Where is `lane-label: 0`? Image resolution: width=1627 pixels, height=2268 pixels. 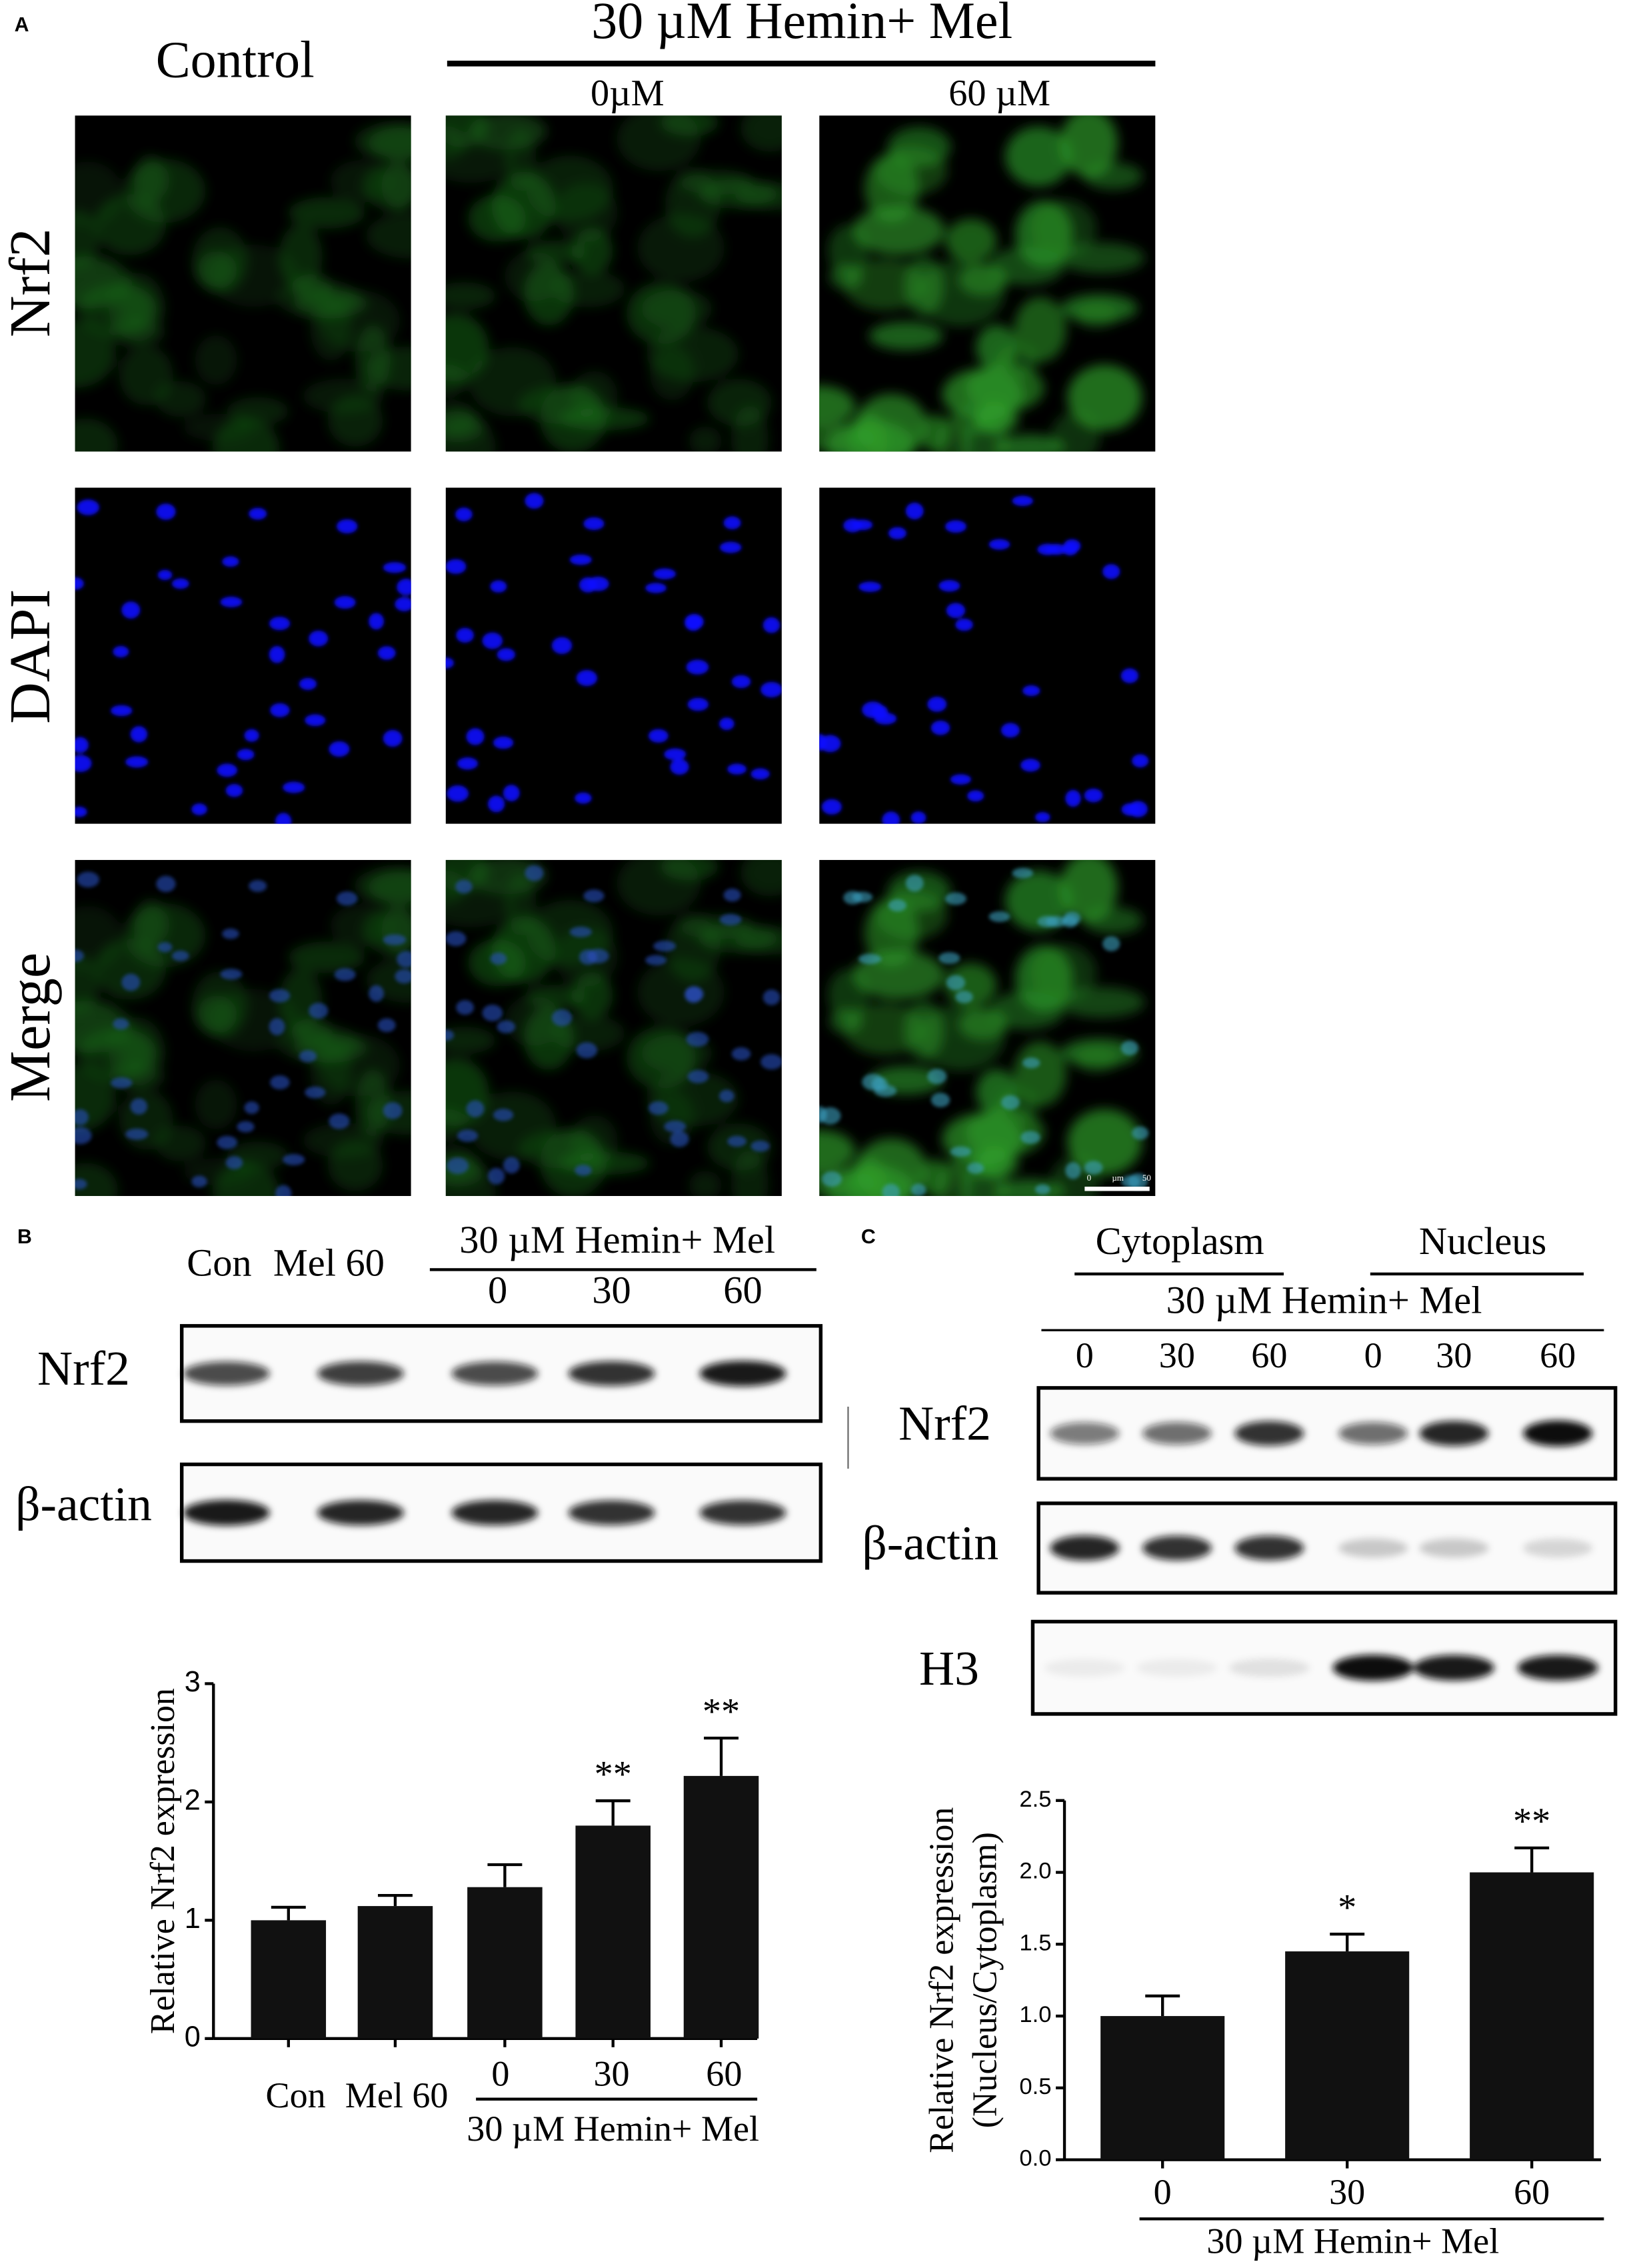 lane-label: 0 is located at coordinates (1373, 1355).